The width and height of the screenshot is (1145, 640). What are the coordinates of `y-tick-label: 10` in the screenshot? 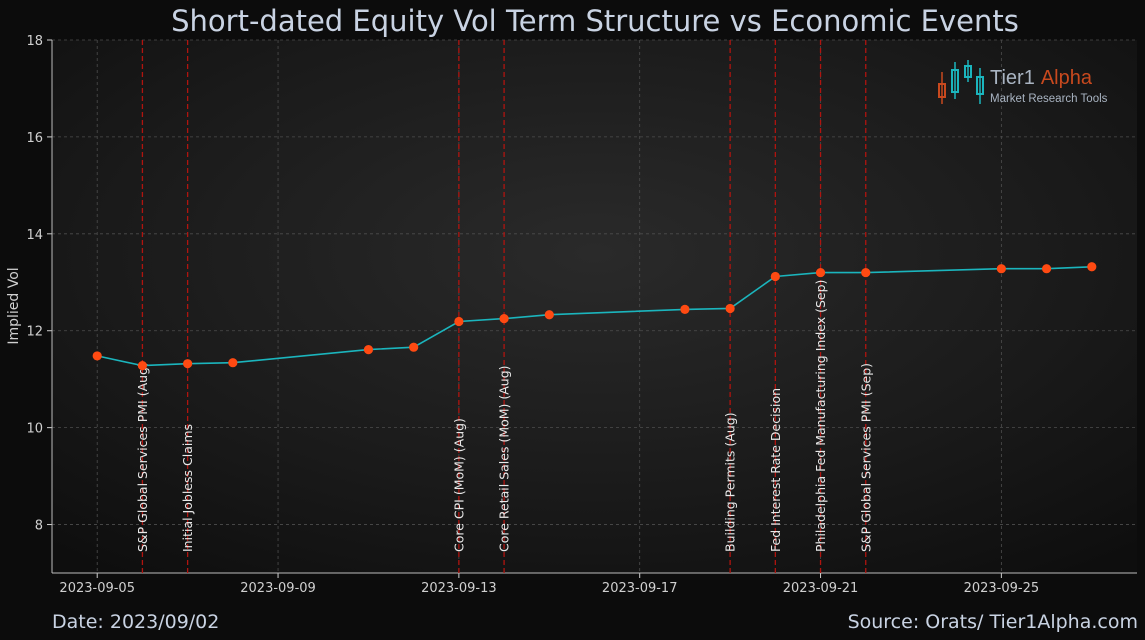 It's located at (34, 429).